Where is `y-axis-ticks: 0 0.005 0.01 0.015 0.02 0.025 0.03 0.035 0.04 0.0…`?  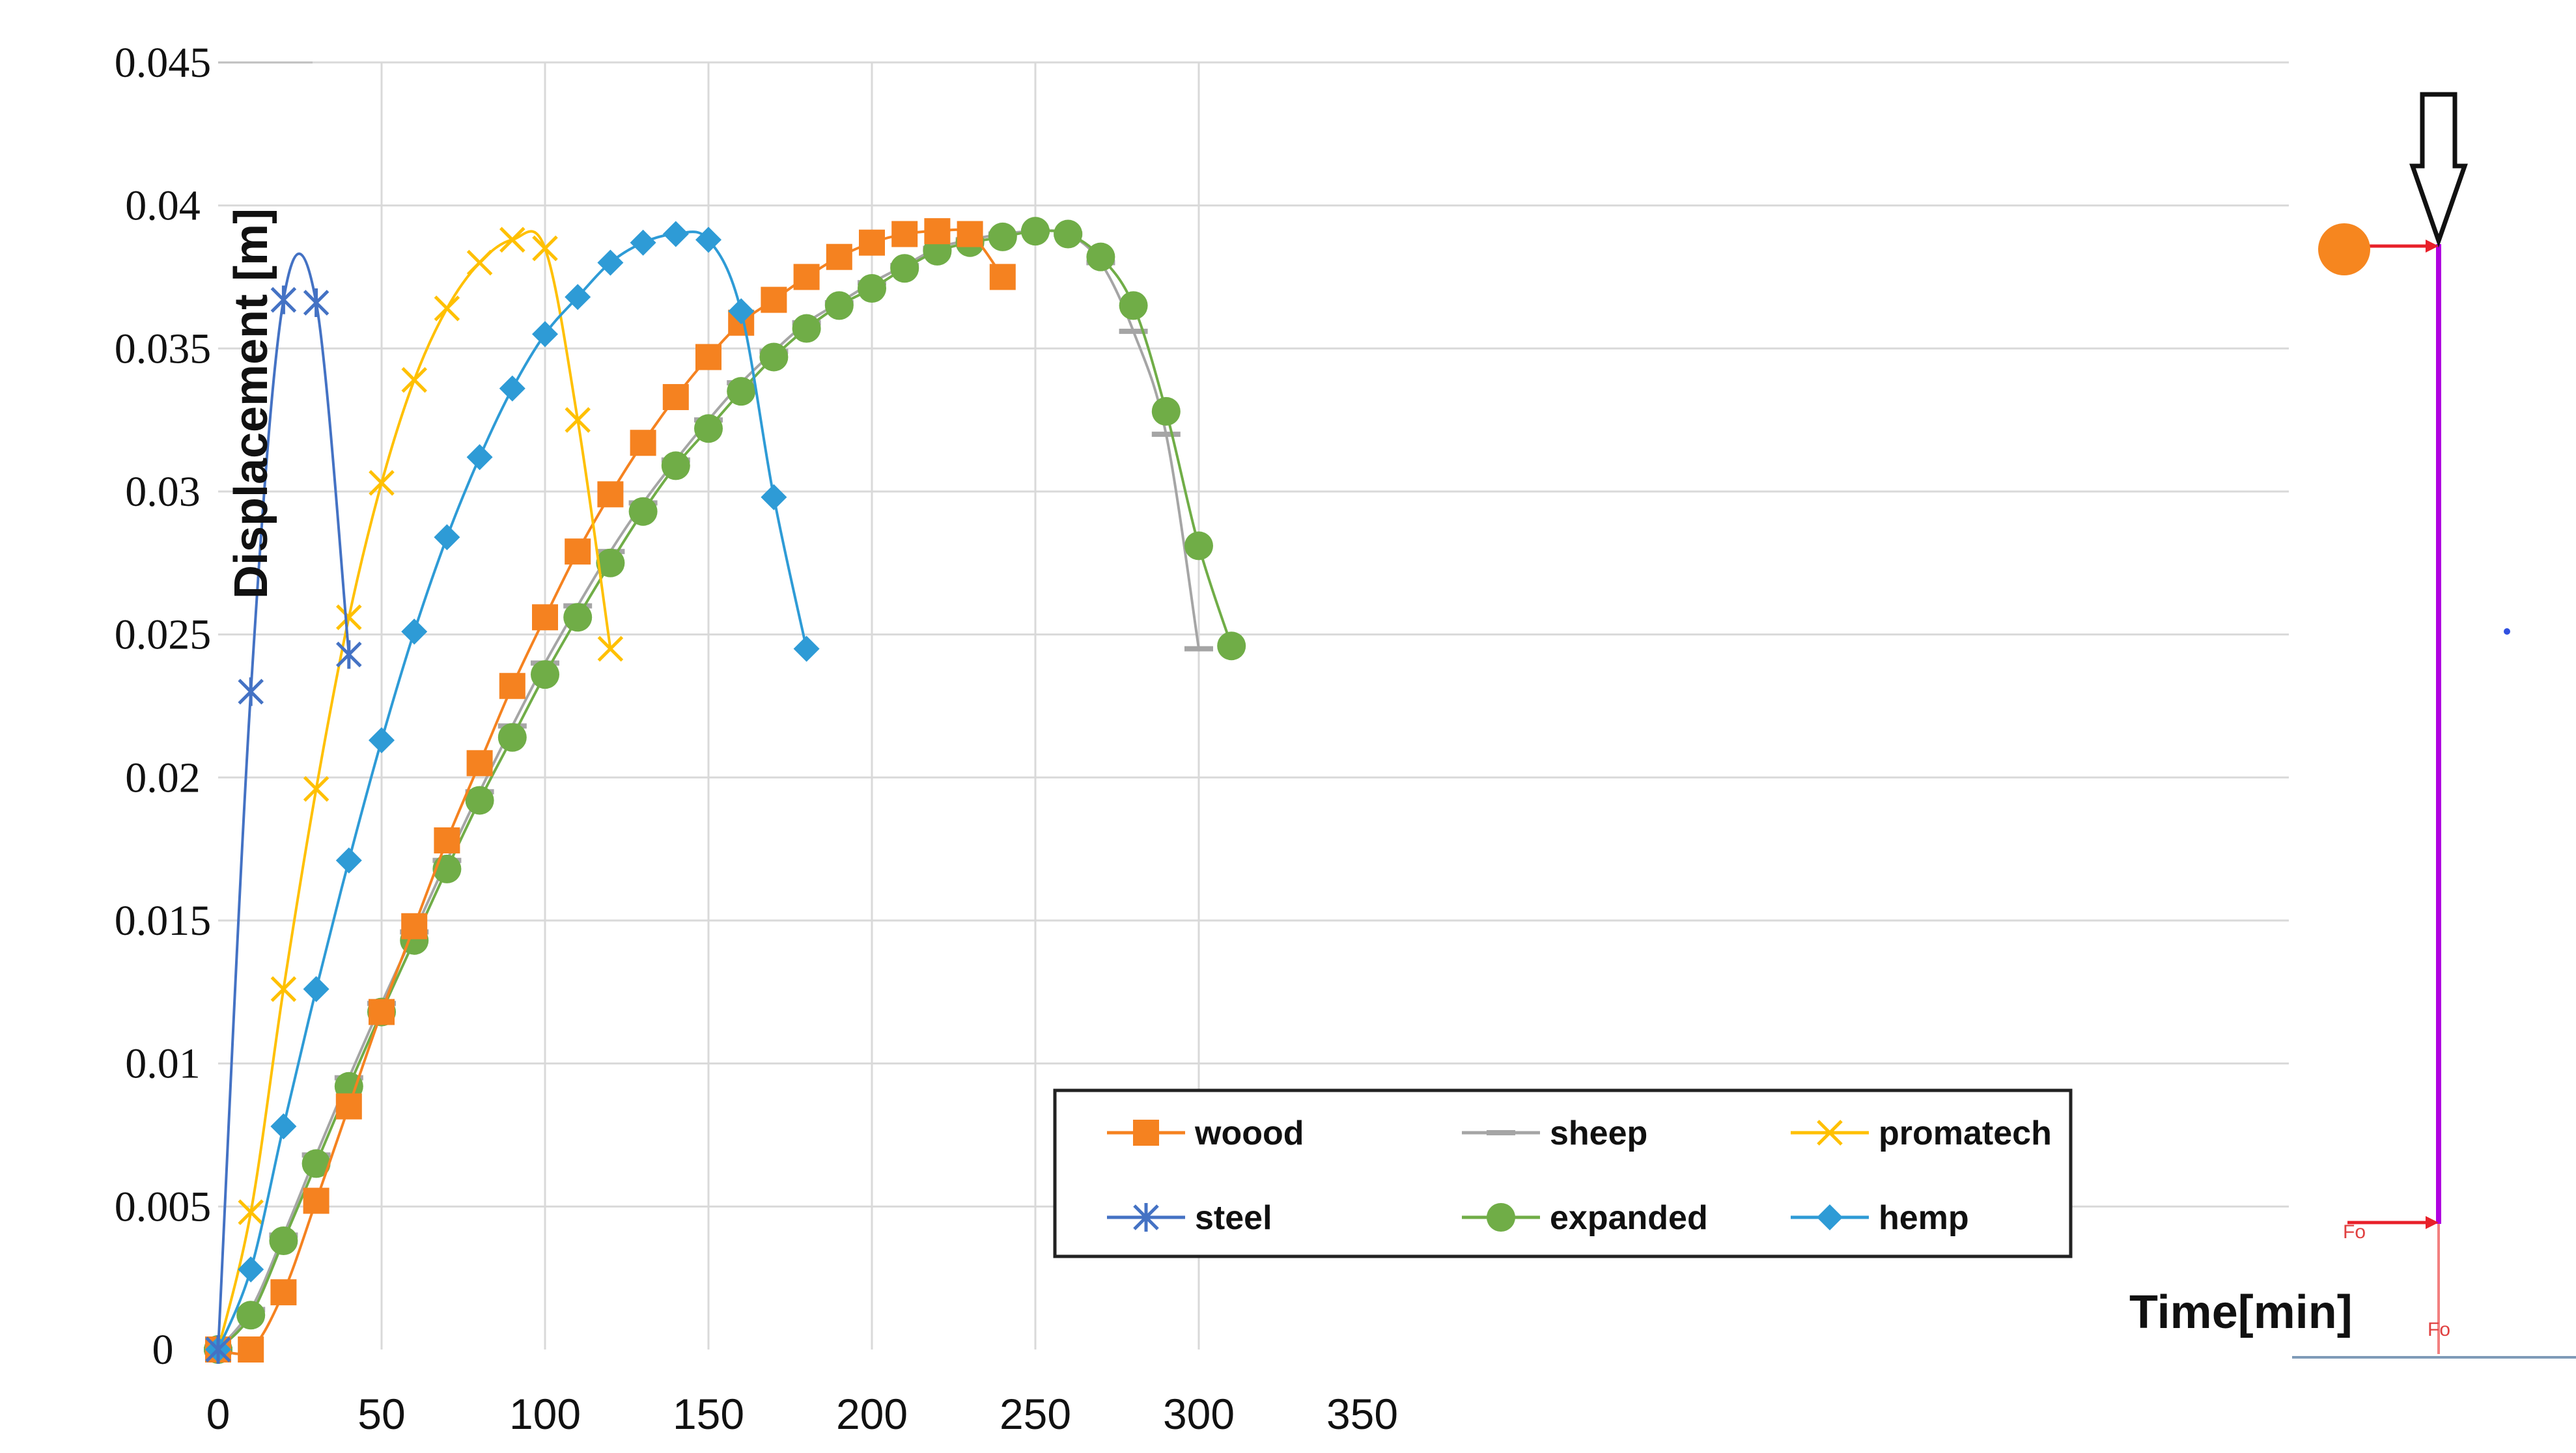
y-axis-ticks: 0 0.005 0.01 0.015 0.02 0.025 0.03 0.035 0.04 0.0… is located at coordinates (164, 707).